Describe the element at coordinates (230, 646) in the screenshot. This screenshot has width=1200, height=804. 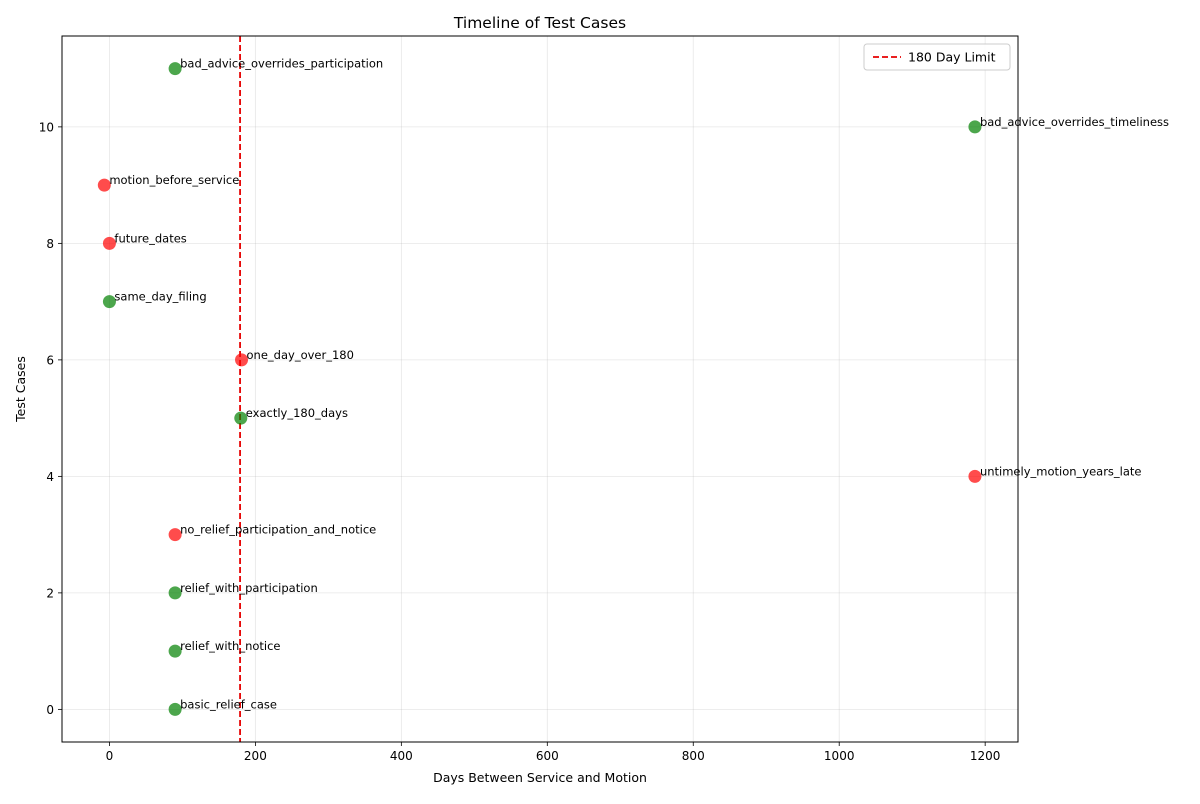
I see `point-label: relief_with_notice` at that location.